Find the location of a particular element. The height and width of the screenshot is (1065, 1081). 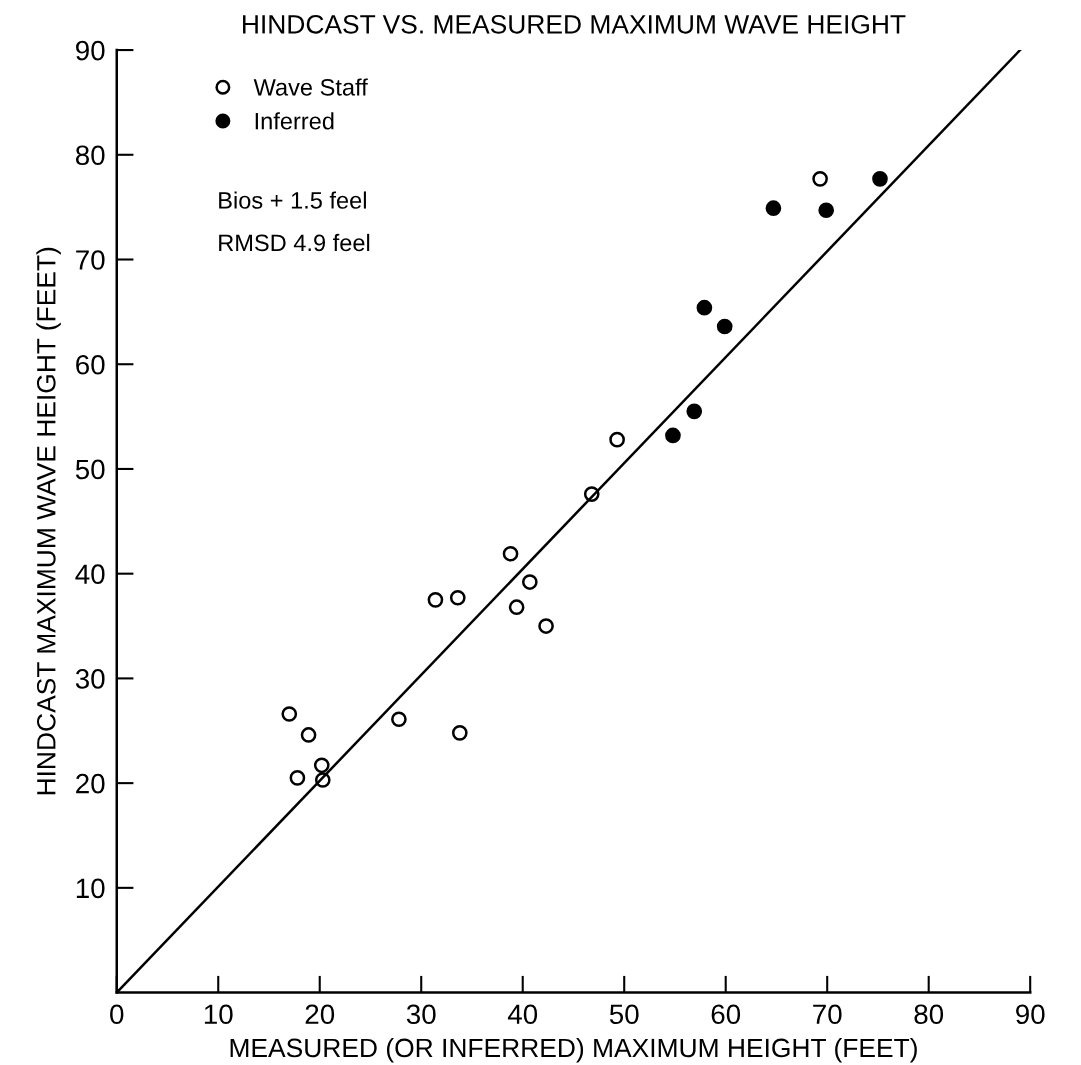

x-tick-label: 30 is located at coordinates (421, 1014).